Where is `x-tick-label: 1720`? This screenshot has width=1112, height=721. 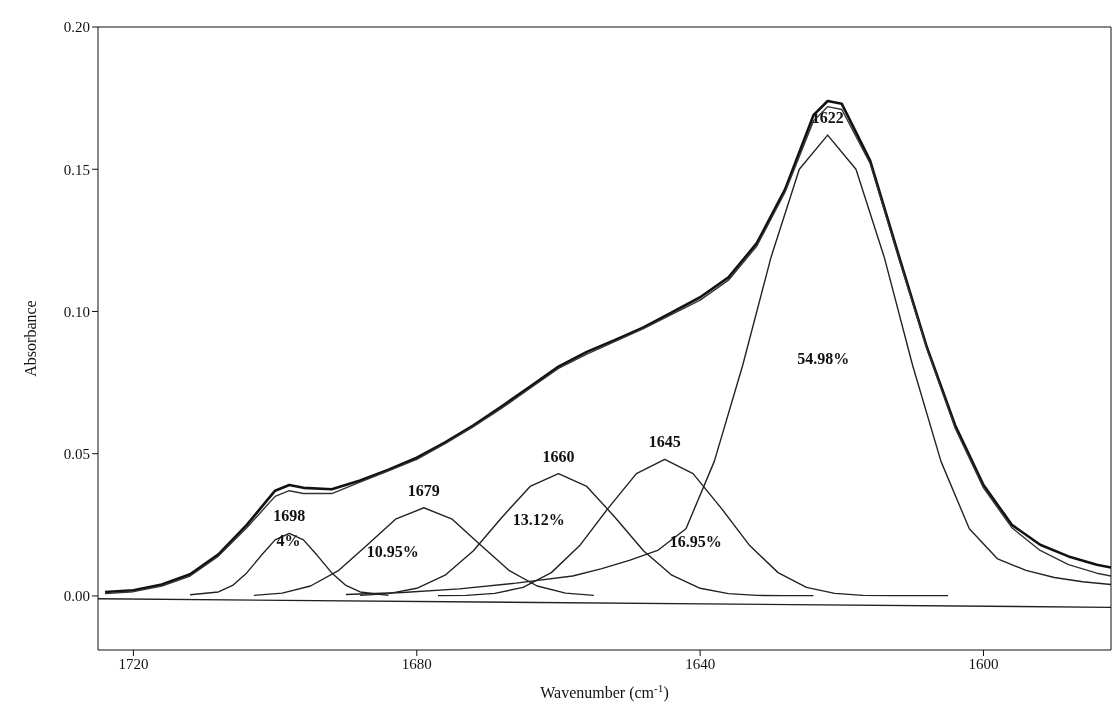
x-tick-label: 1720 is located at coordinates (133, 663).